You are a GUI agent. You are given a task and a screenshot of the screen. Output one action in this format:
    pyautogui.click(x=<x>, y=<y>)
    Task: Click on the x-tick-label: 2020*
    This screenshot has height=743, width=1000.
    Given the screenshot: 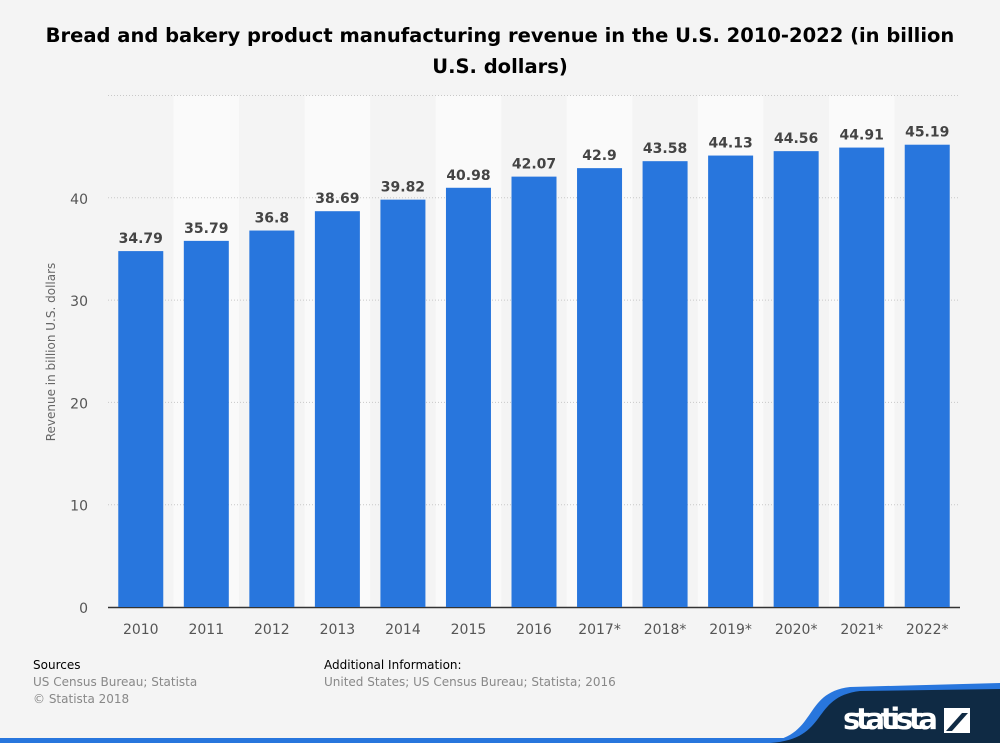 What is the action you would take?
    pyautogui.click(x=796, y=630)
    